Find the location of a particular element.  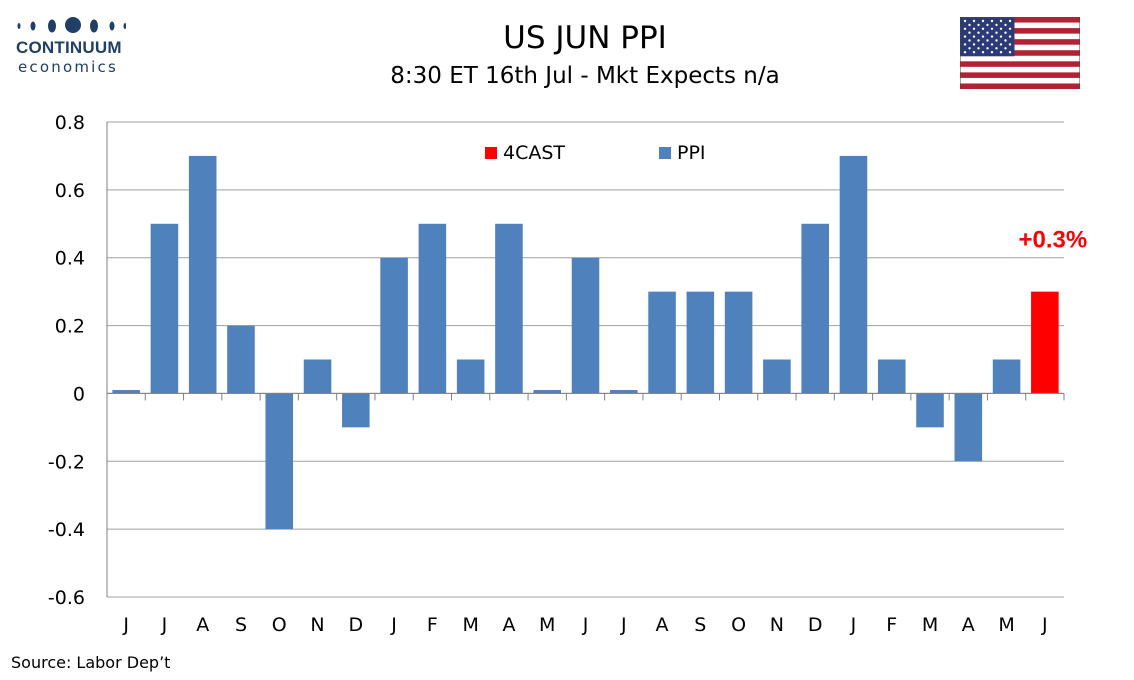

us-flag-icon is located at coordinates (1020, 53).